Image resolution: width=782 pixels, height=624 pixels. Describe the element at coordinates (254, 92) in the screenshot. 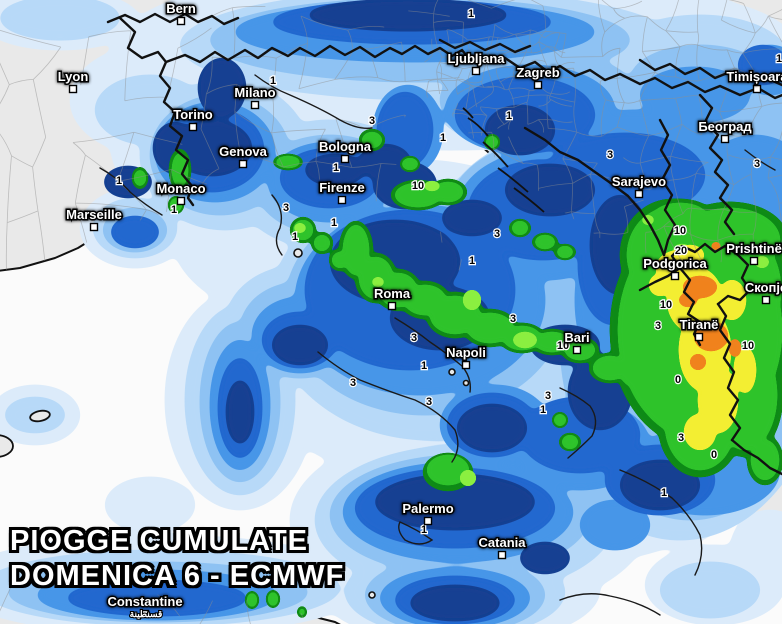

I see `city-label: Milano` at that location.